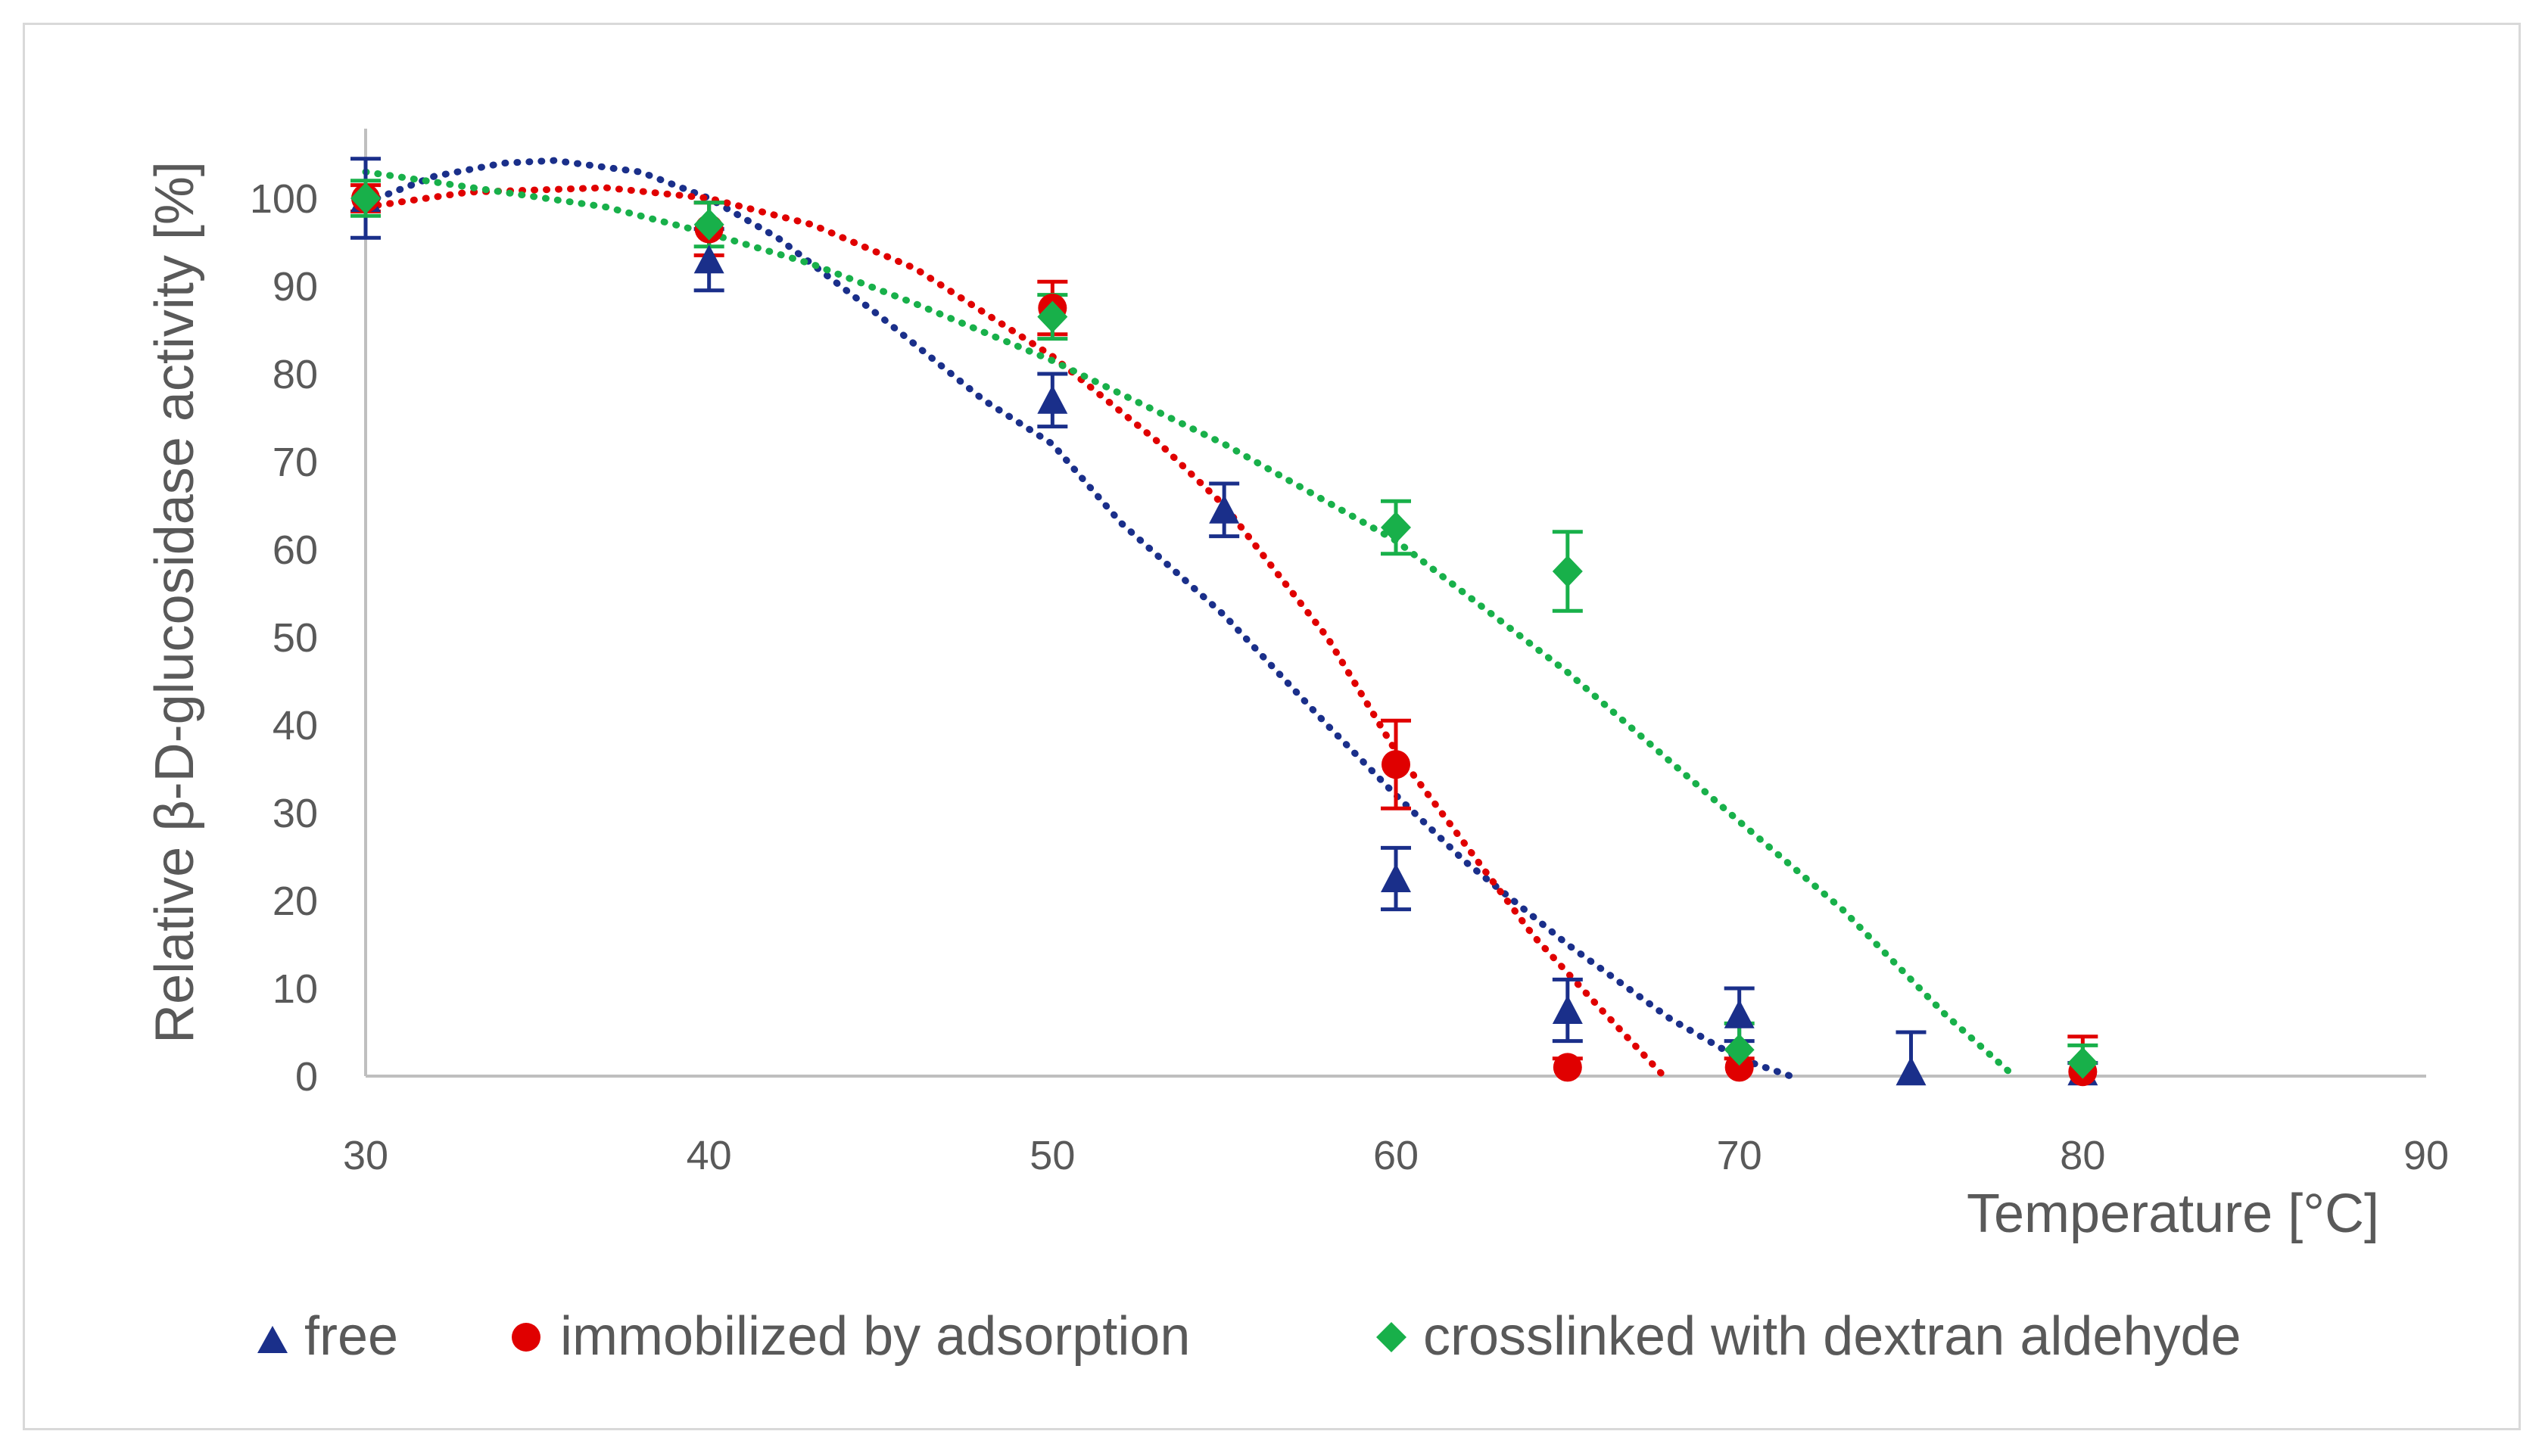  What do you see at coordinates (875, 1337) in the screenshot?
I see `legend-label-immobilized: immobilized by adsorption` at bounding box center [875, 1337].